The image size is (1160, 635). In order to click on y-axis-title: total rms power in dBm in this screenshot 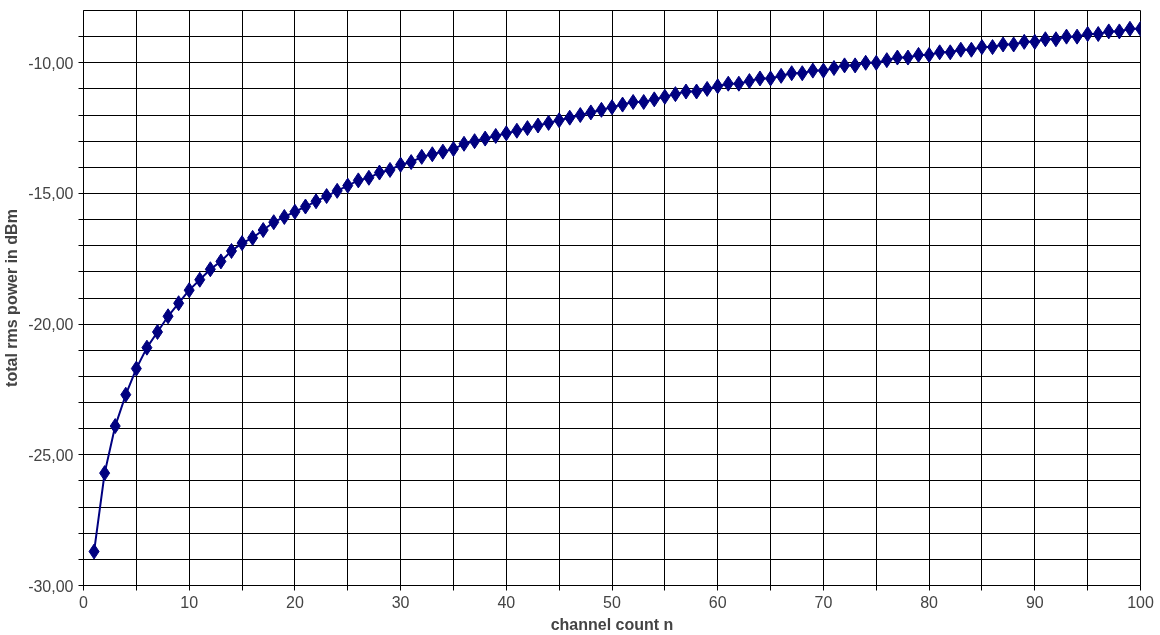, I will do `click(12, 298)`.